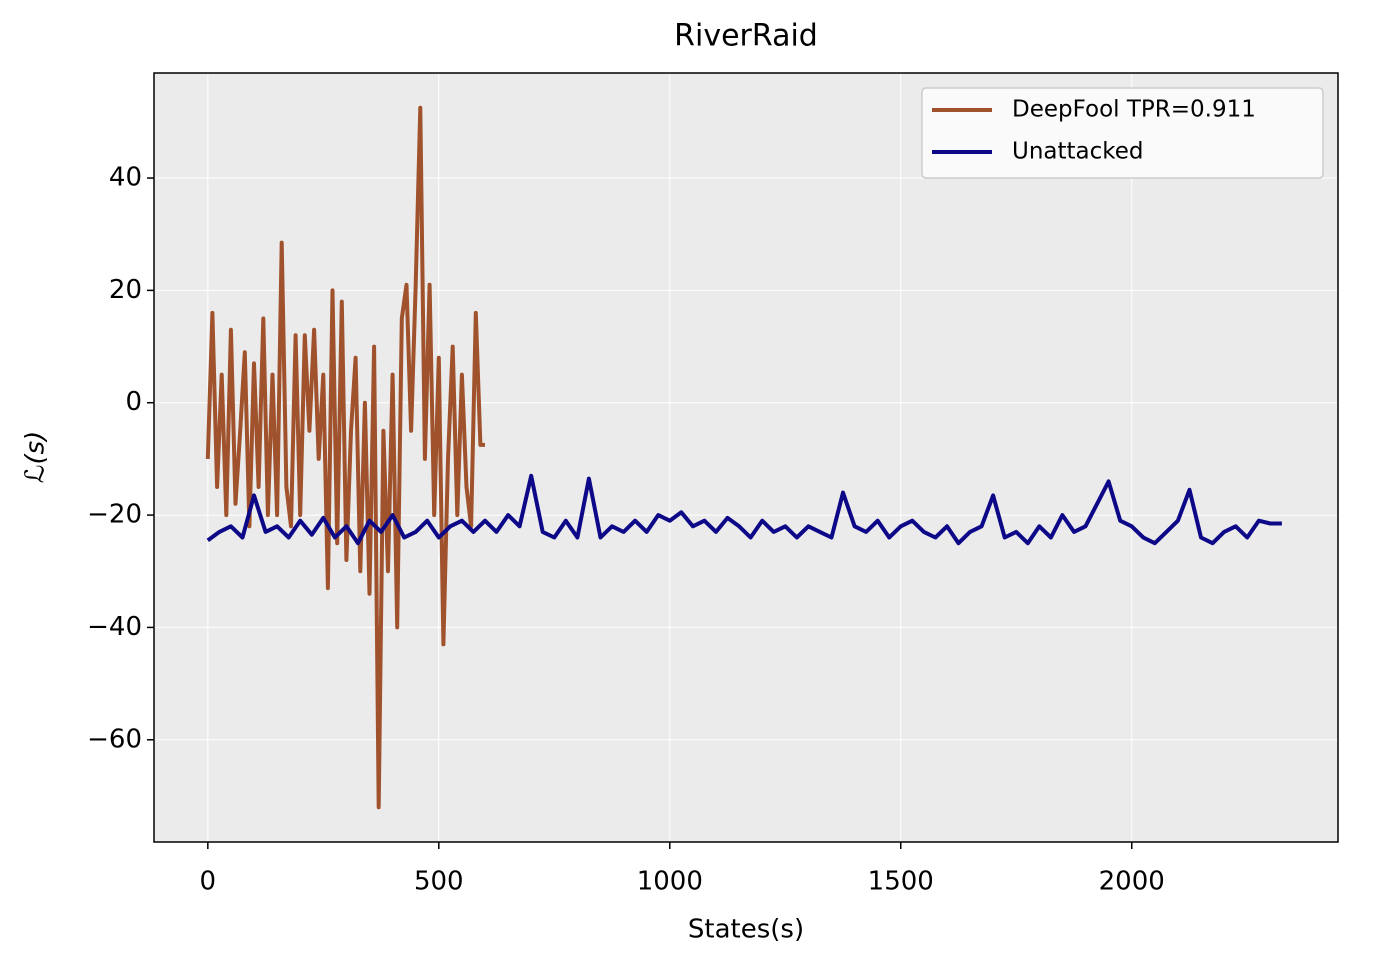 The width and height of the screenshot is (1385, 963). What do you see at coordinates (746, 930) in the screenshot?
I see `x-axis-label: States(s)` at bounding box center [746, 930].